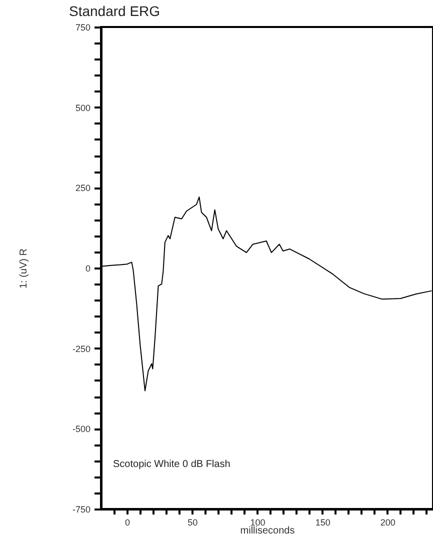  I want to click on y-tick-label: -500, so click(81, 429).